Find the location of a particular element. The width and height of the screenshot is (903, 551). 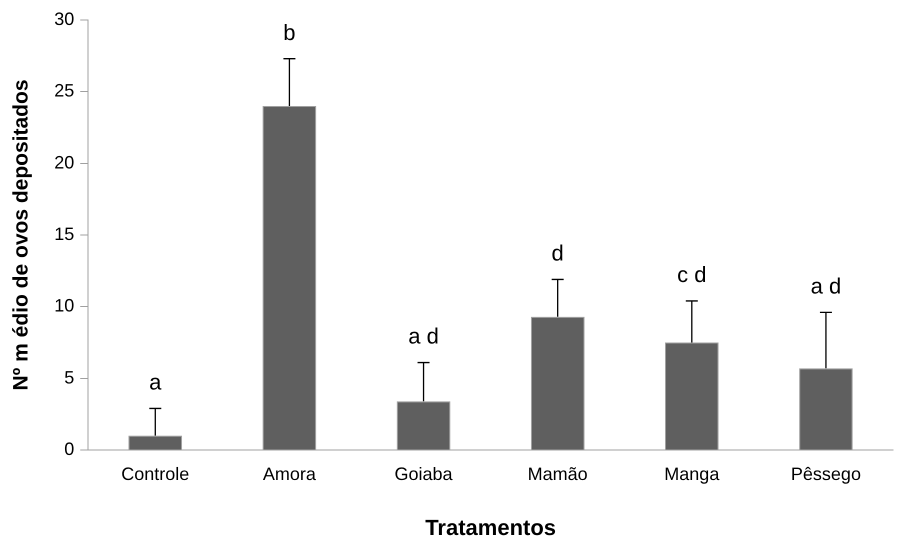

y-tick-label: 25 is located at coordinates (64, 90).